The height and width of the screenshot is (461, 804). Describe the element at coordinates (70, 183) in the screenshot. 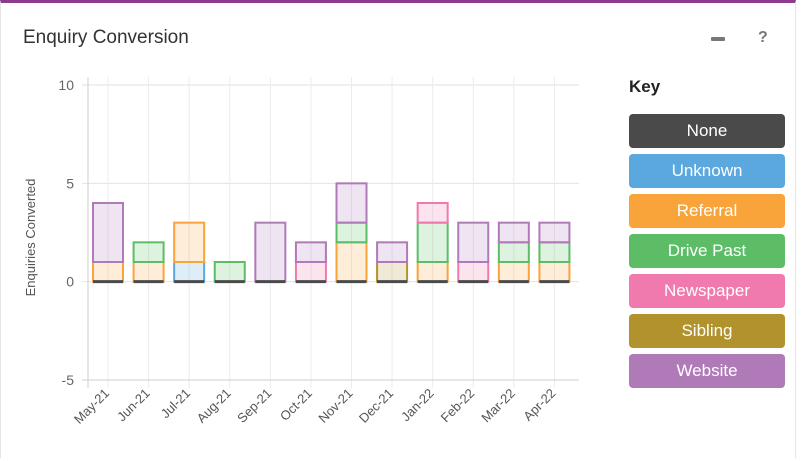

I see `y-tick-label: 5` at that location.